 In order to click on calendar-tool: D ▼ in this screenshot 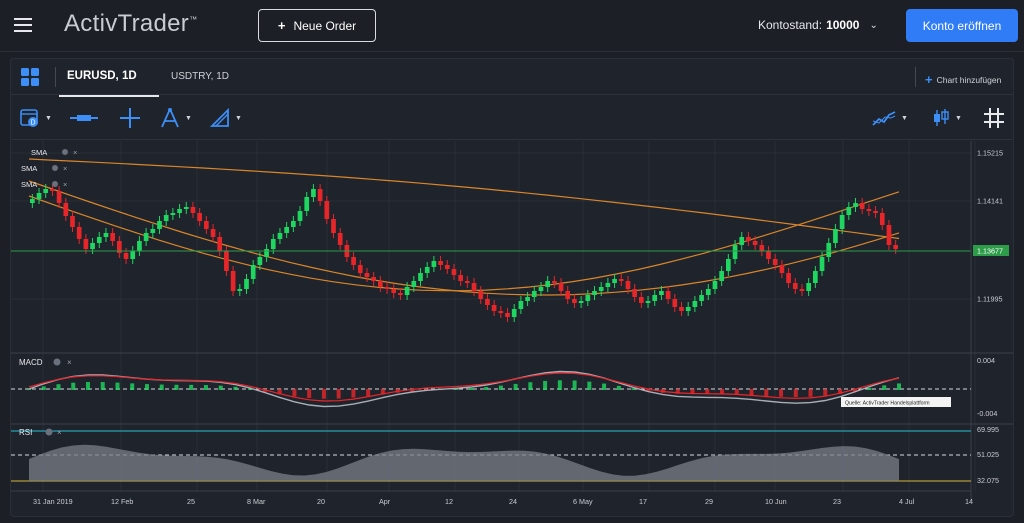, I will do `click(35, 118)`.